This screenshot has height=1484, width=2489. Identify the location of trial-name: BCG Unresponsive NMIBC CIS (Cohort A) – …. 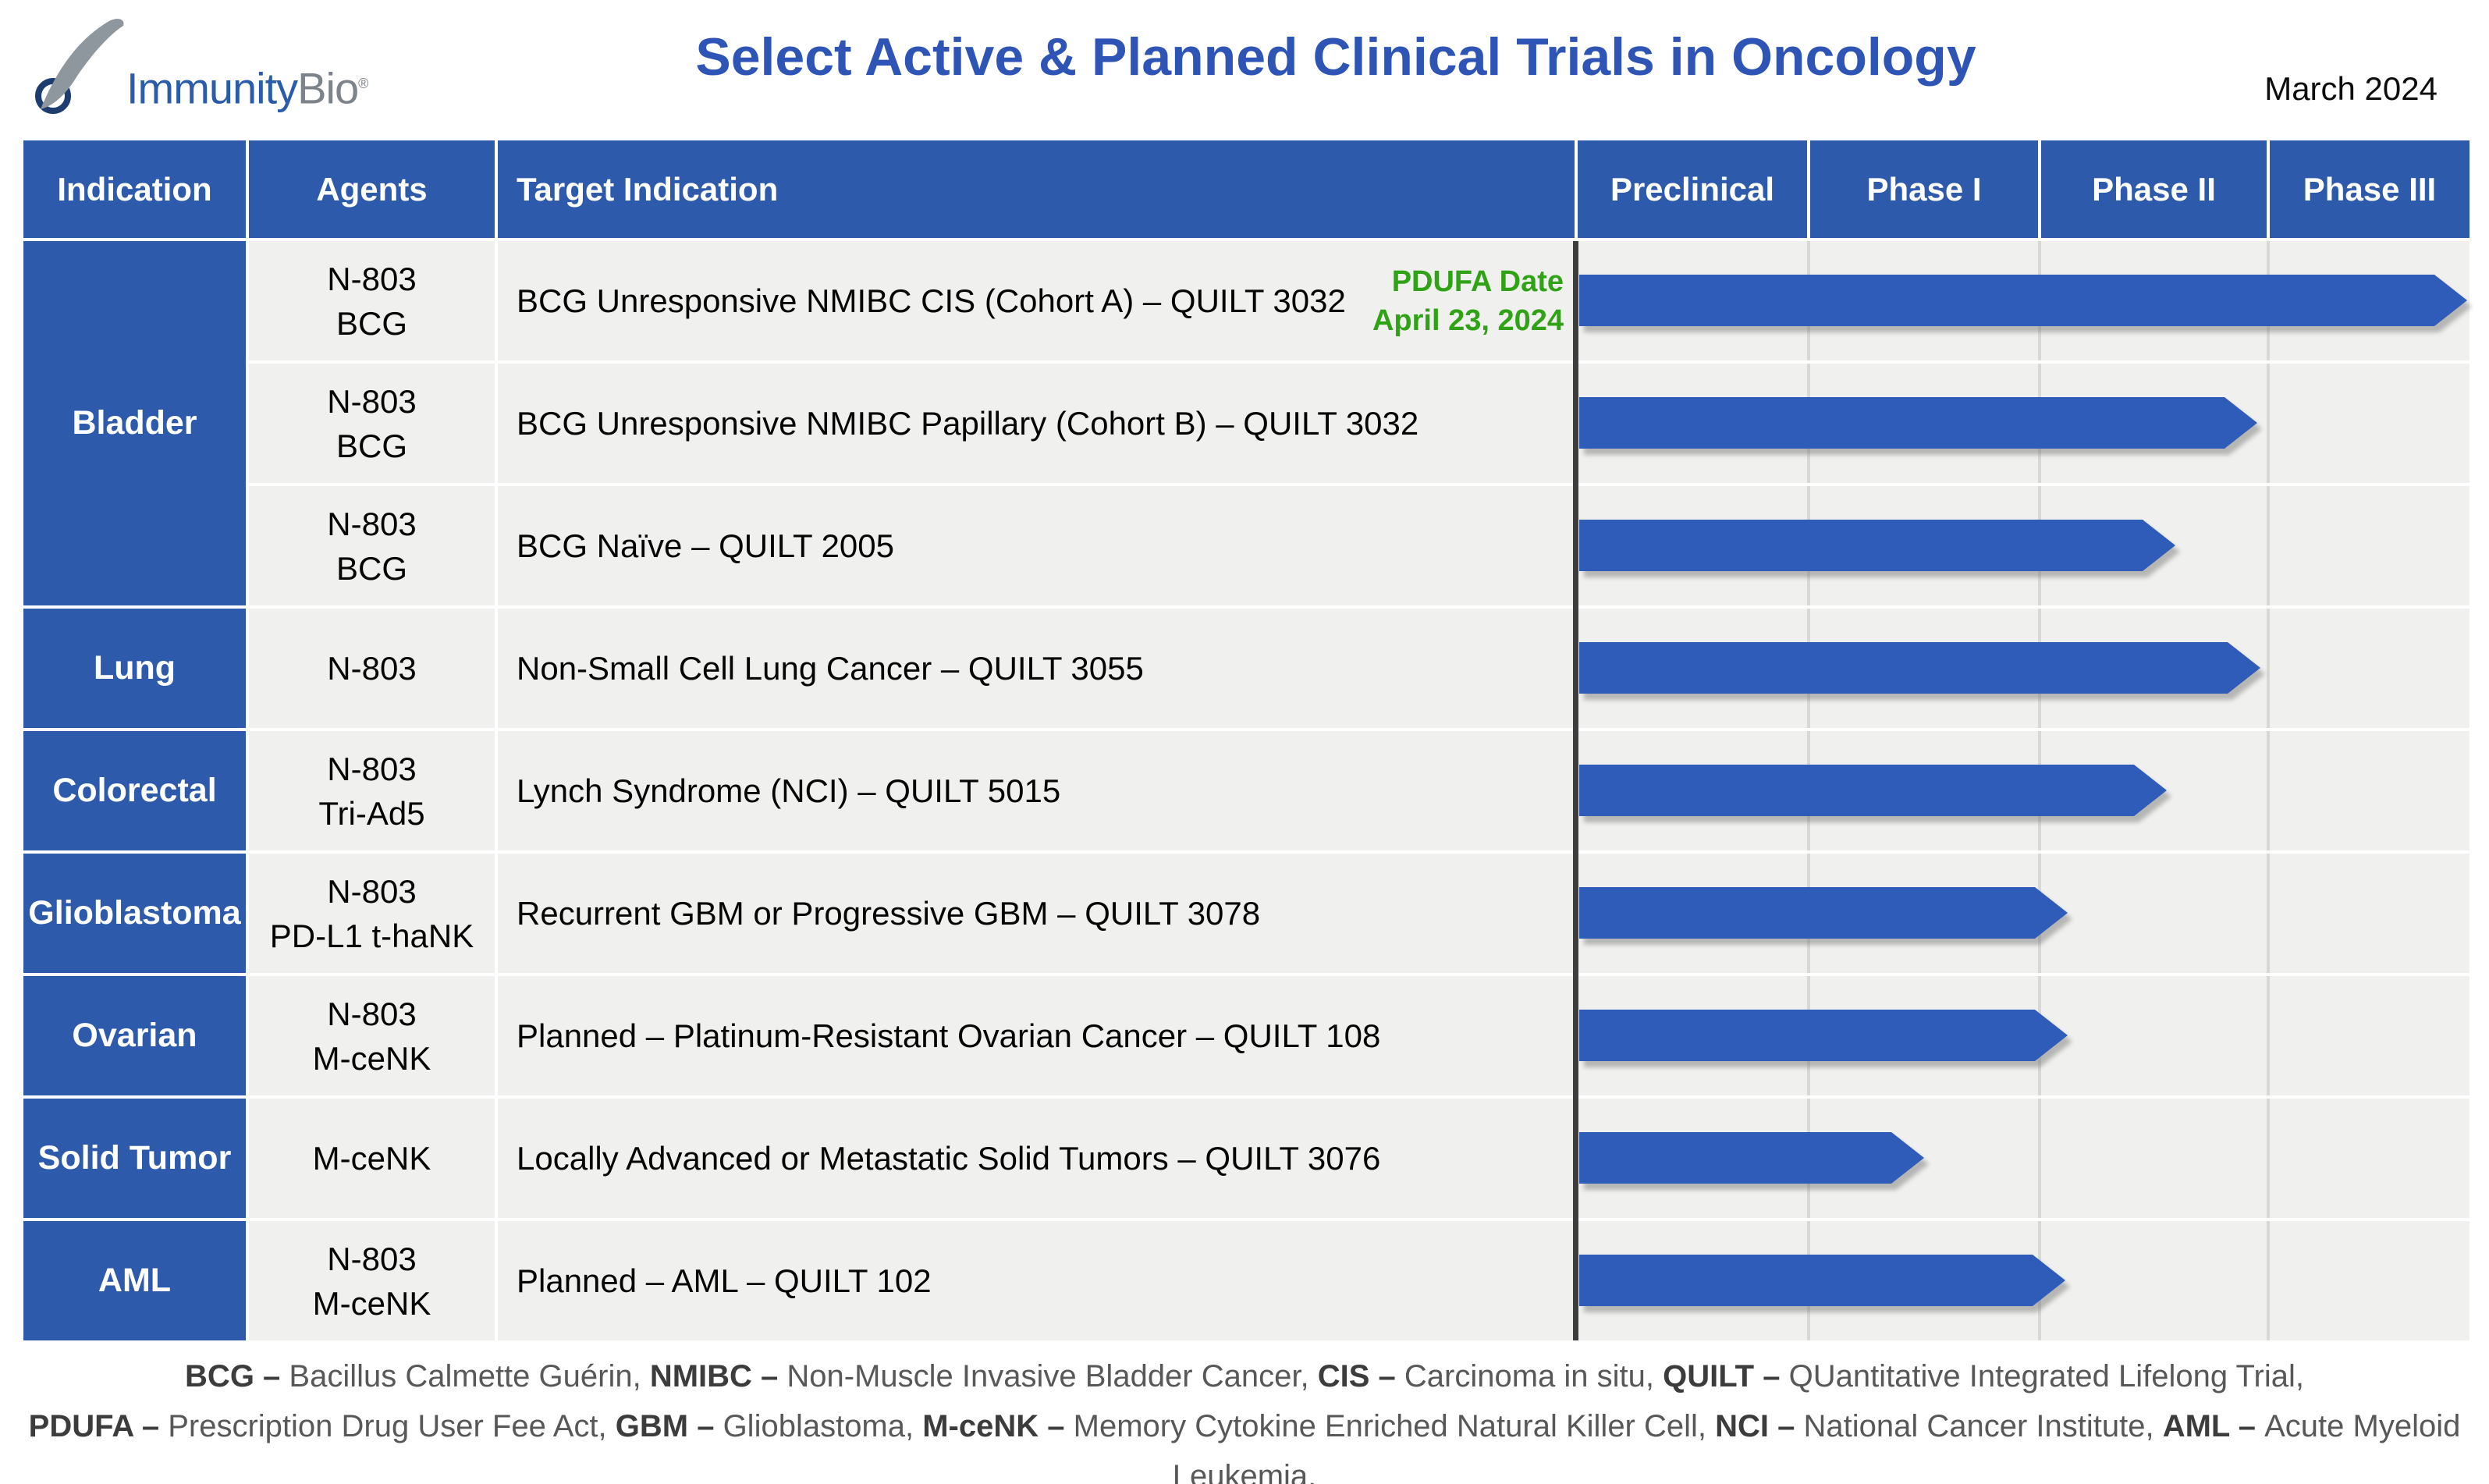
(932, 301).